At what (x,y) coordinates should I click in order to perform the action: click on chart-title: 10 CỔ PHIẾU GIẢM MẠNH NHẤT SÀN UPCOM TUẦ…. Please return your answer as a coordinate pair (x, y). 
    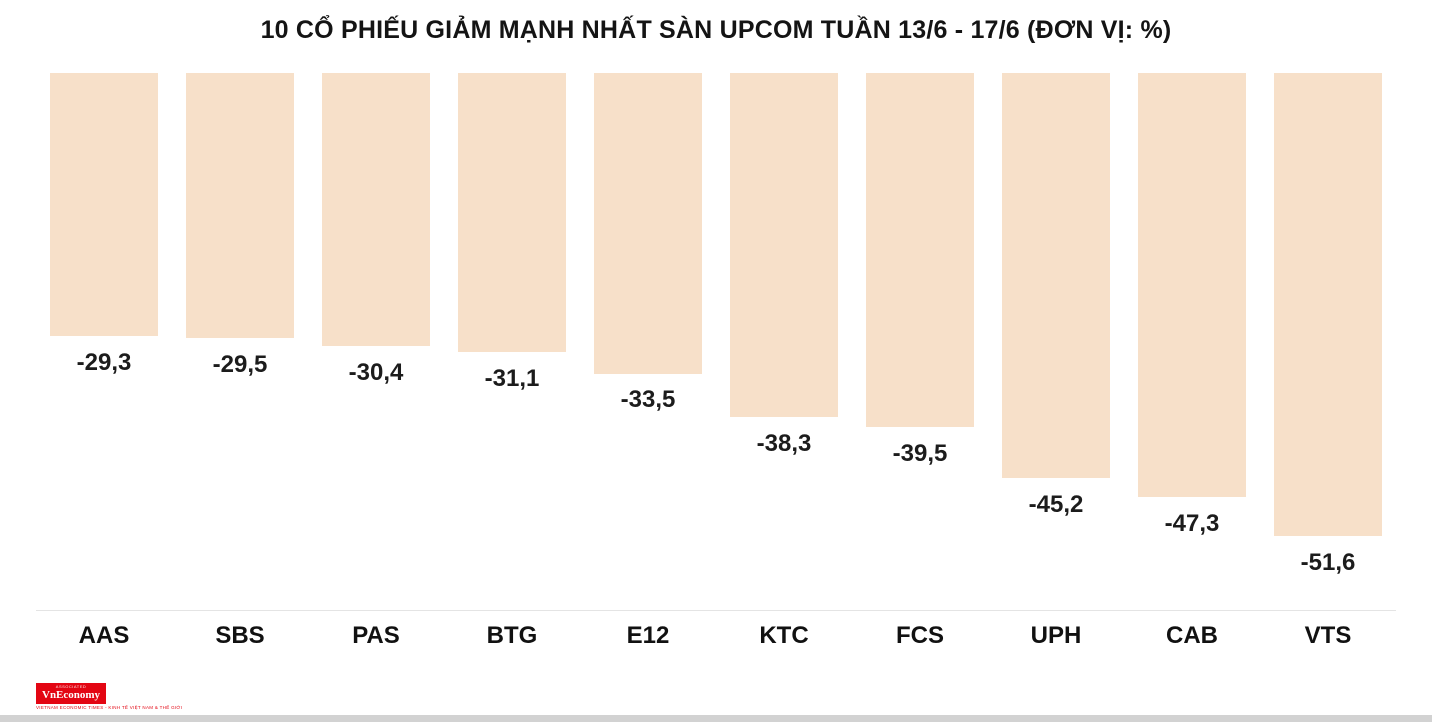
    Looking at the image, I should click on (716, 30).